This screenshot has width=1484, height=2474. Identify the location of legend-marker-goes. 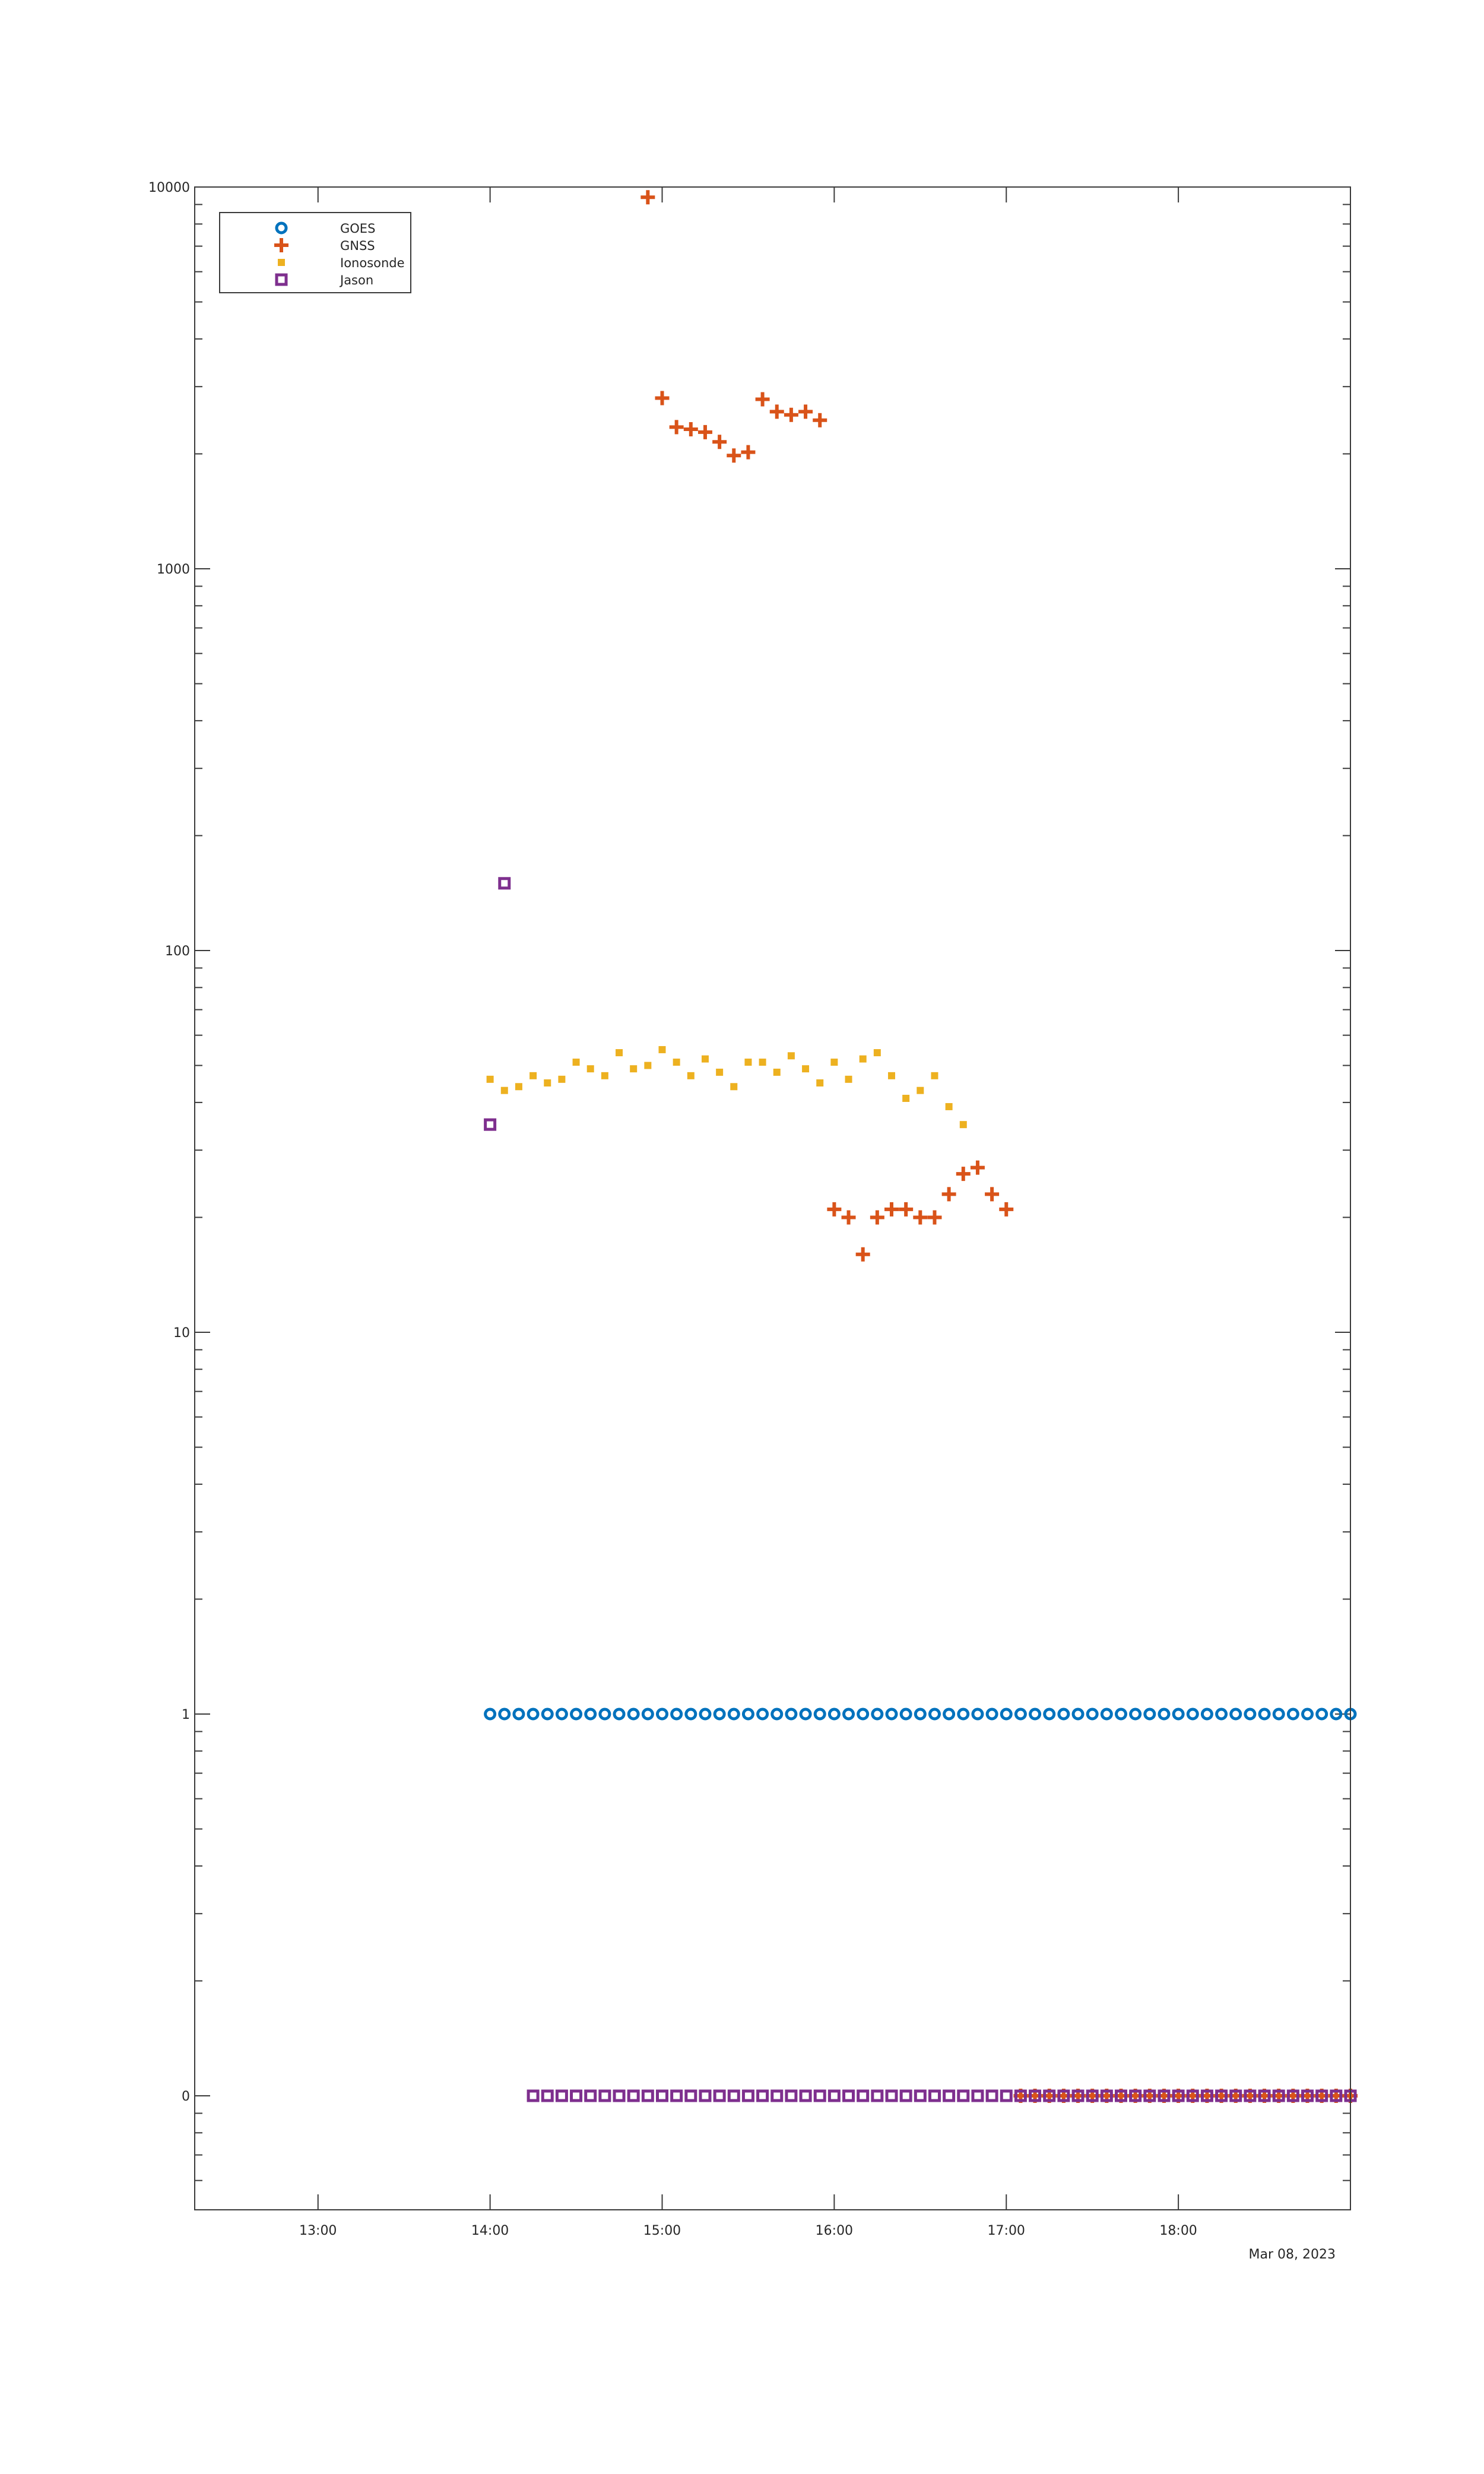
(281, 228).